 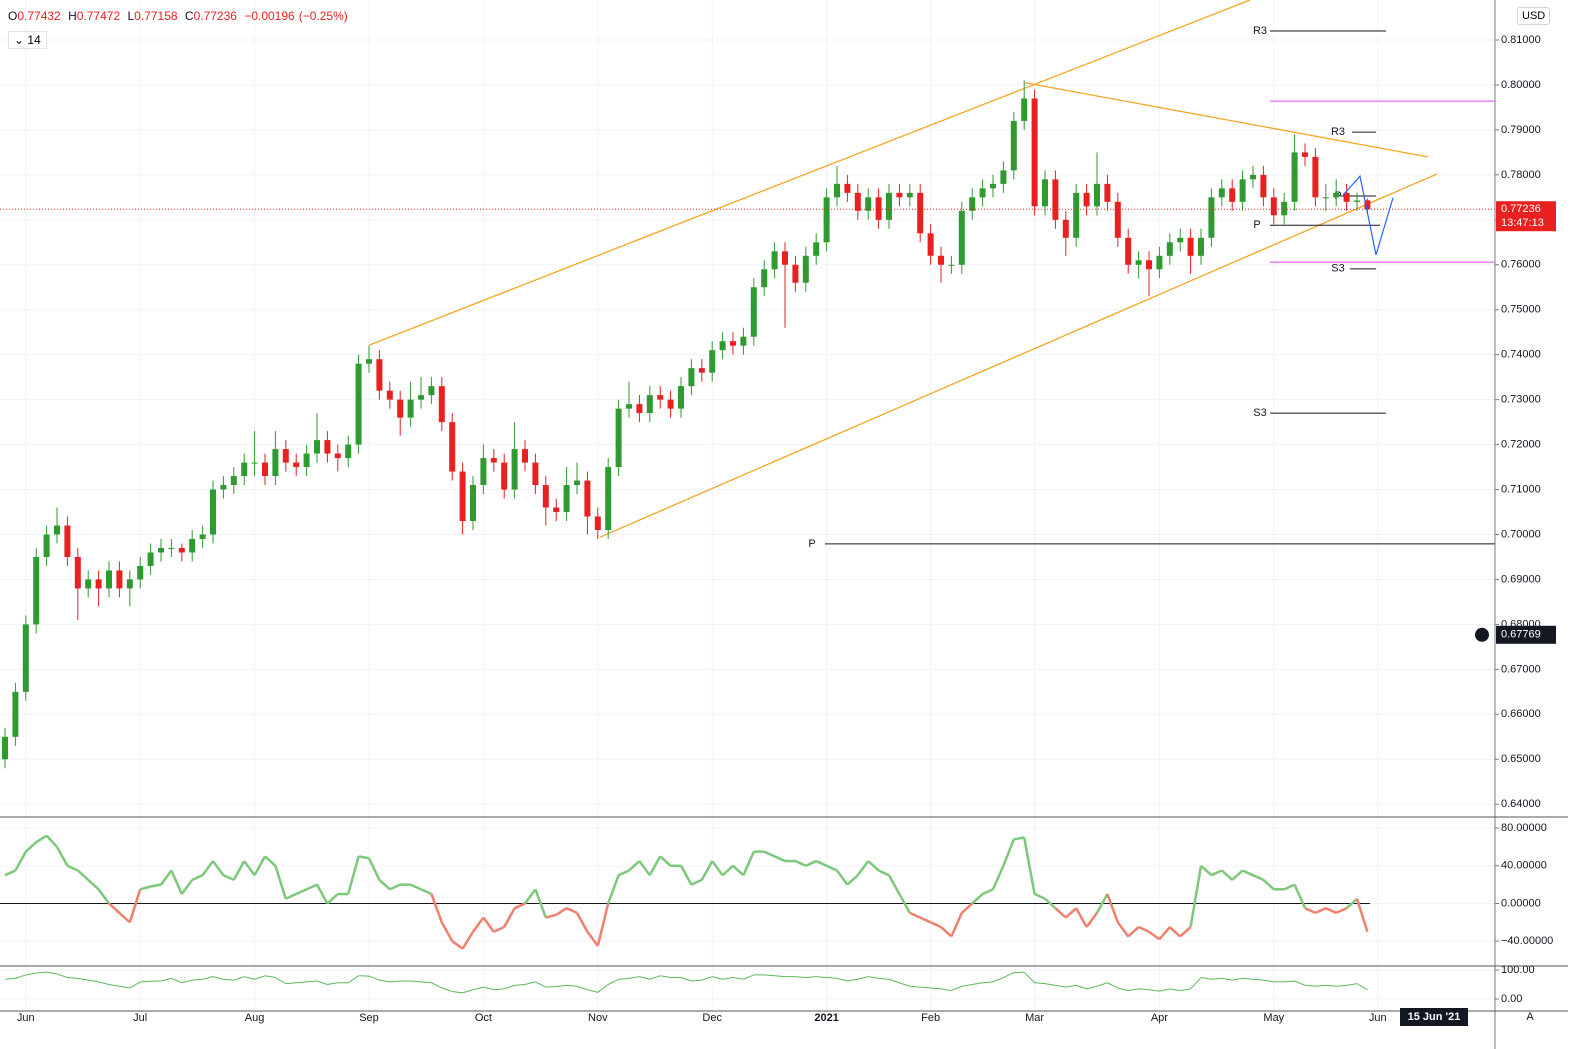 I want to click on indicator-toggle: ⌄ 14, so click(x=27, y=40).